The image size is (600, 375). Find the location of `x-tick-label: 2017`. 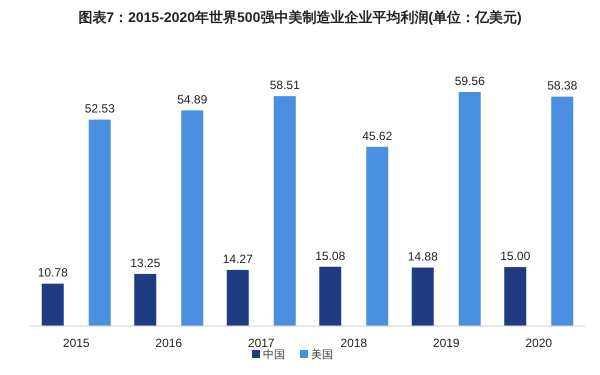

x-tick-label: 2017 is located at coordinates (261, 343).